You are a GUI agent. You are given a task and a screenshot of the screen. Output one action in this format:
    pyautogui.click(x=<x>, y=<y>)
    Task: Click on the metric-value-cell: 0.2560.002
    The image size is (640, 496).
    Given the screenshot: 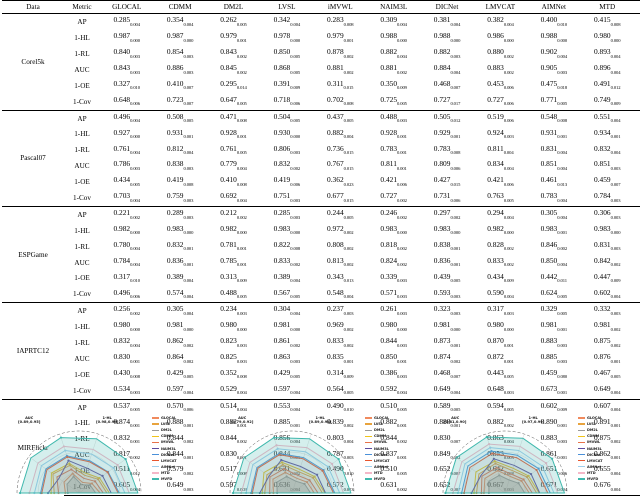 What is the action you would take?
    pyautogui.click(x=127, y=311)
    